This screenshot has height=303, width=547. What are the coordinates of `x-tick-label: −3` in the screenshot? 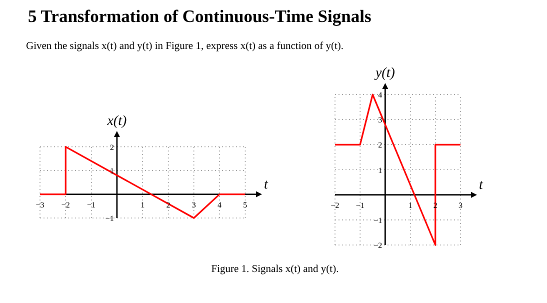 It's located at (40, 205).